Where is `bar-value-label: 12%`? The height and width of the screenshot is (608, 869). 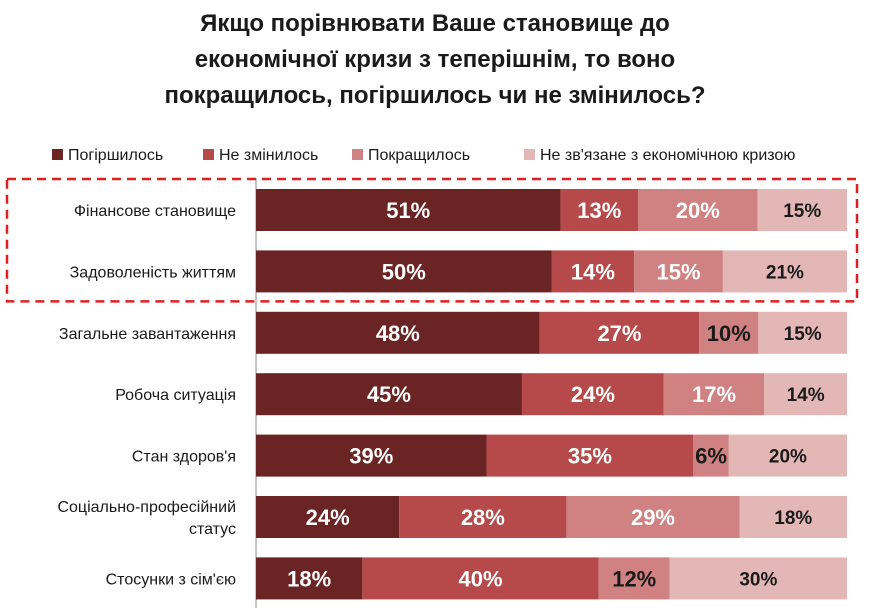 bar-value-label: 12% is located at coordinates (634, 578).